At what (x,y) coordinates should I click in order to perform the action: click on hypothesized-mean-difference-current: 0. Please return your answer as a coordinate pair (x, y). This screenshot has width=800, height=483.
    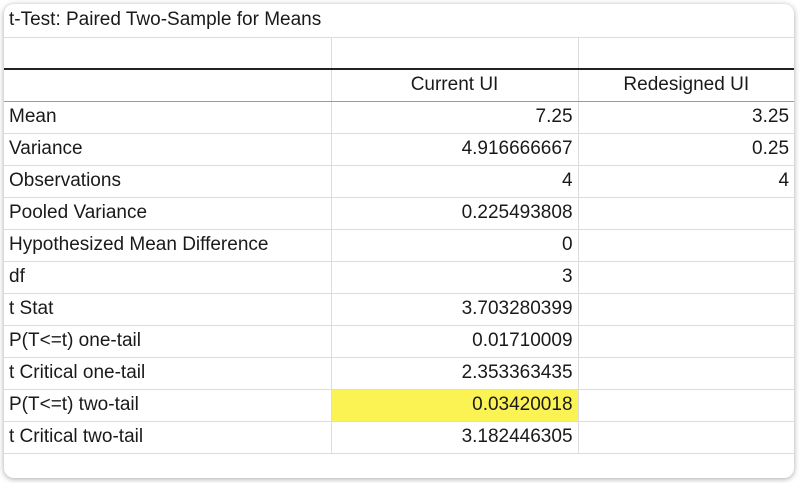
    Looking at the image, I should click on (455, 245).